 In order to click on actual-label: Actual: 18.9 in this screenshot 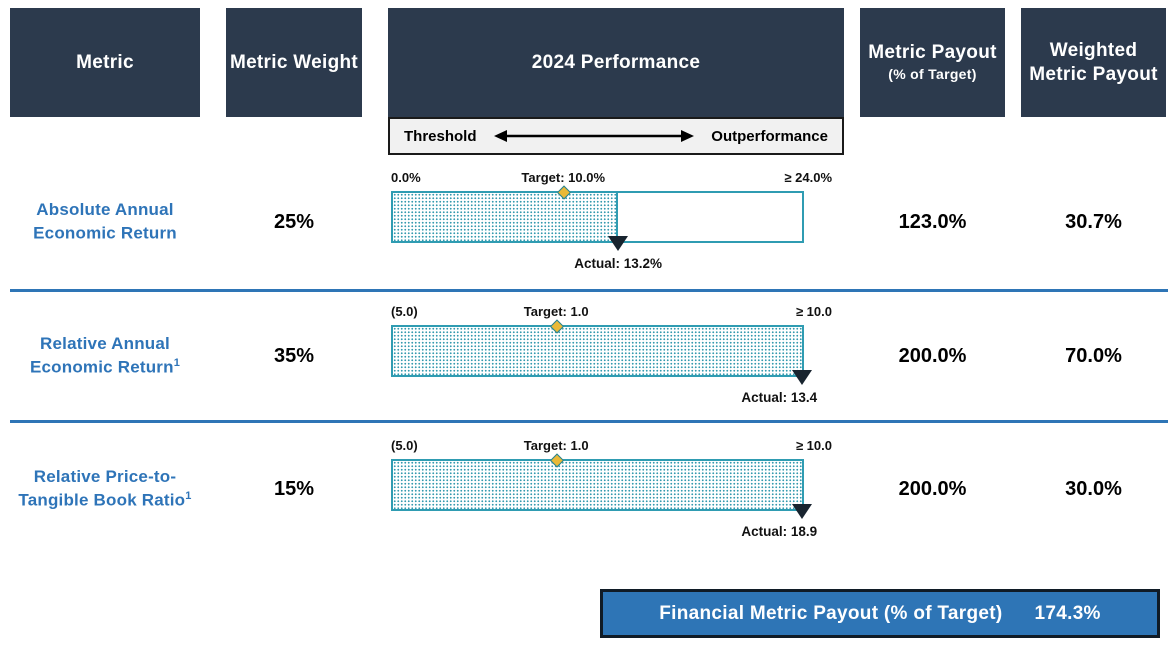, I will do `click(779, 531)`.